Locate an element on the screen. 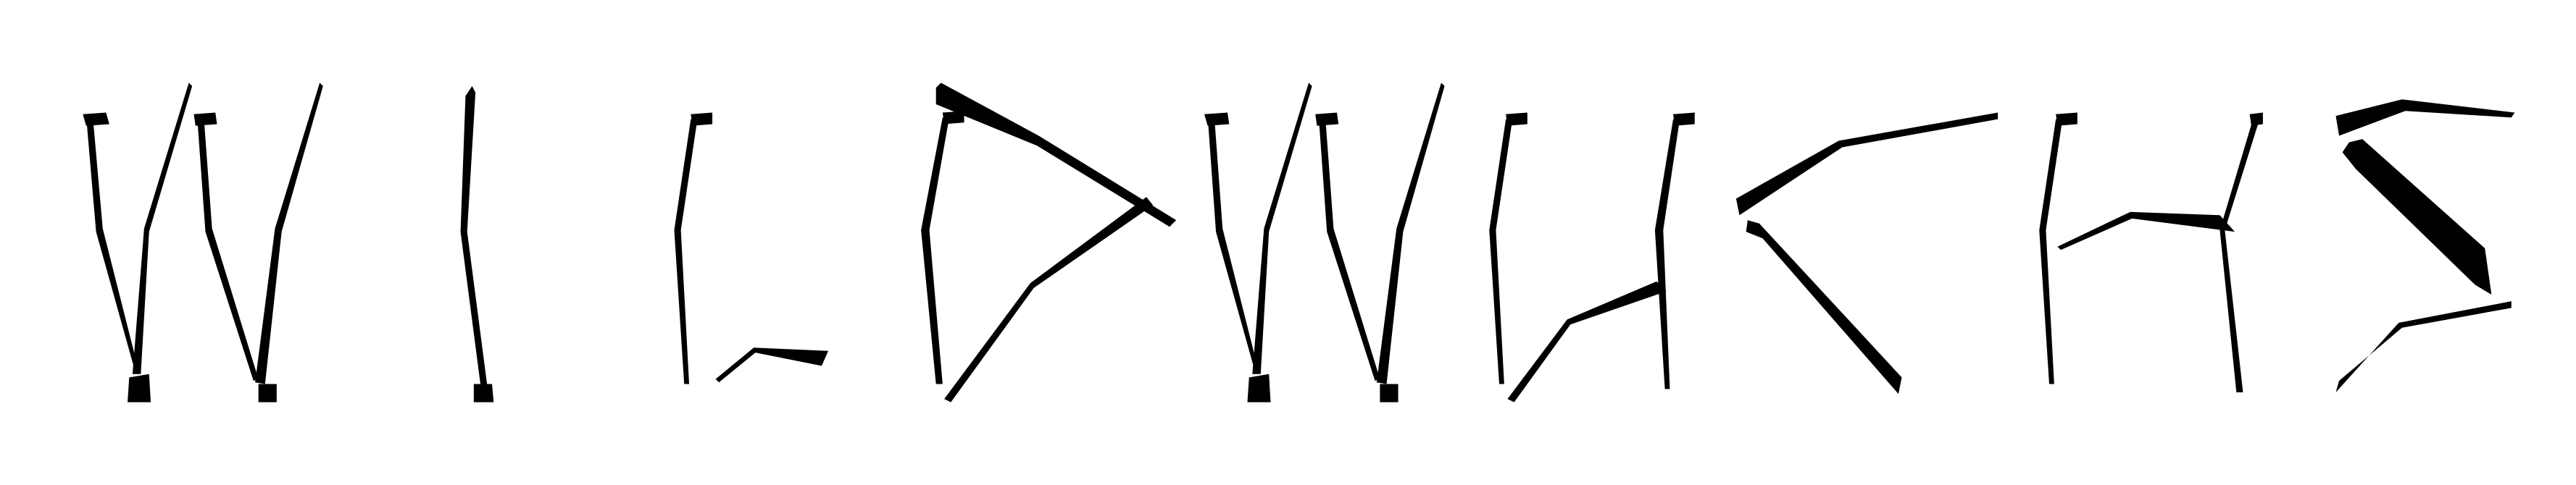 The image size is (2576, 485). letter-l is located at coordinates (751, 248).